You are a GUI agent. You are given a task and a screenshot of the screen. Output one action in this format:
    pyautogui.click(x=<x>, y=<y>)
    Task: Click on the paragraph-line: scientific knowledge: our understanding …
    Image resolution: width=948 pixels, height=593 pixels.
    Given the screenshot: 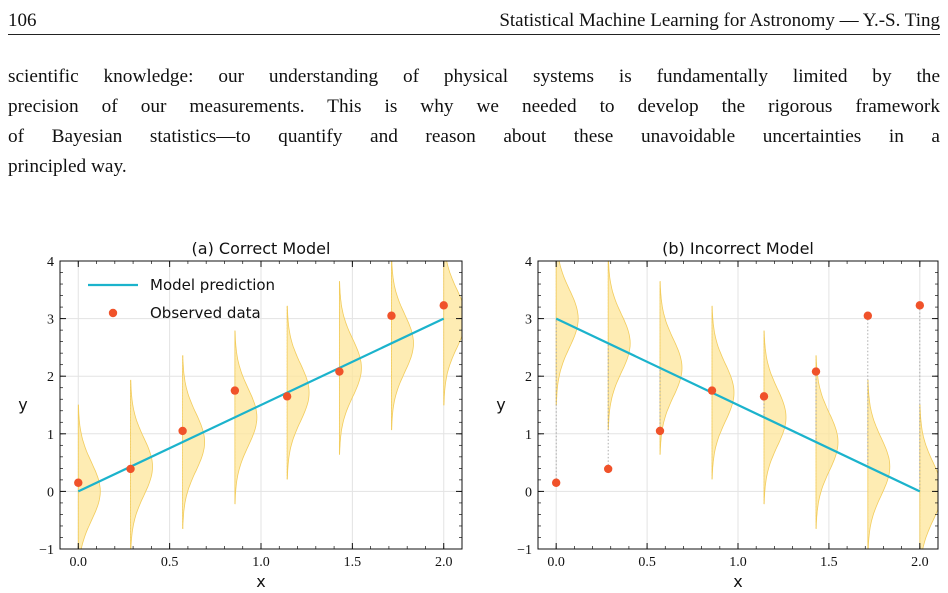 What is the action you would take?
    pyautogui.click(x=474, y=76)
    